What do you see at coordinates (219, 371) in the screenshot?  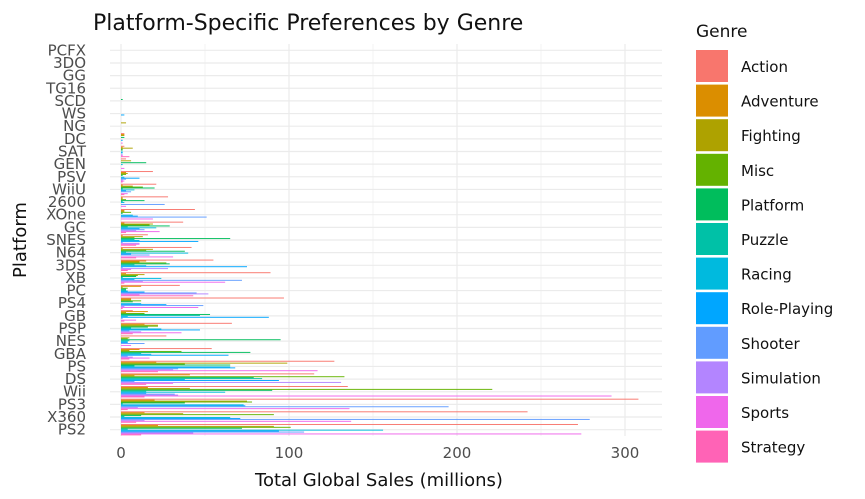 I see `bar-PS-Sports` at bounding box center [219, 371].